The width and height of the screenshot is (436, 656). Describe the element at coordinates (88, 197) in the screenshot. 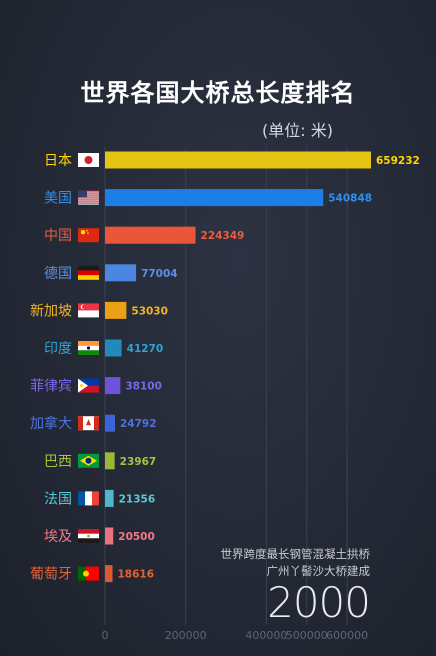

I see `usa-flag-icon` at that location.